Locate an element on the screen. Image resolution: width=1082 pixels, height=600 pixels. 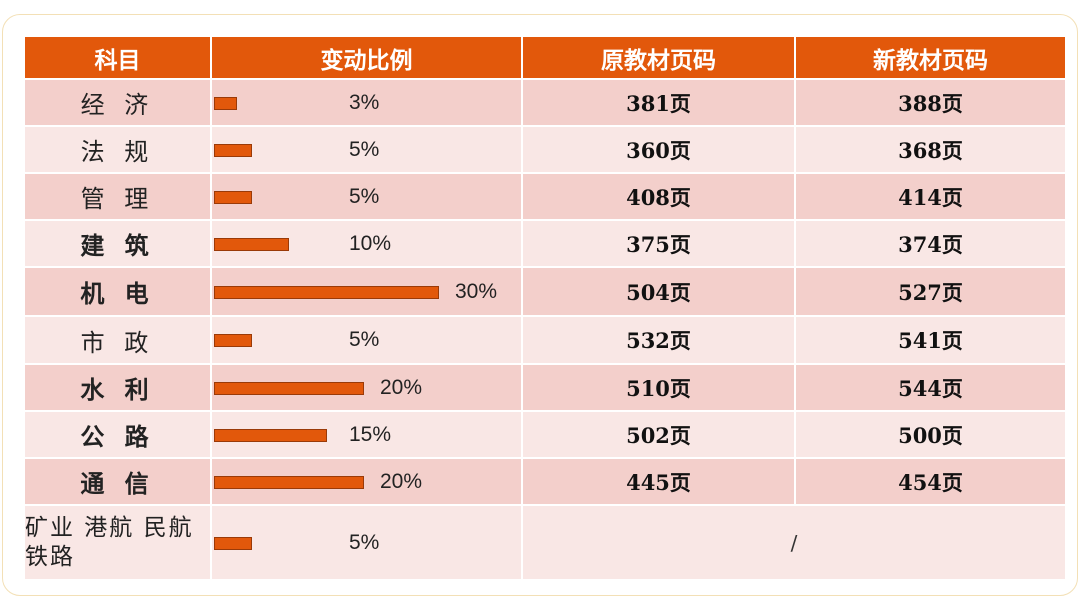
subject-name: 矿业 港航 民航 铁路 is located at coordinates (117, 543).